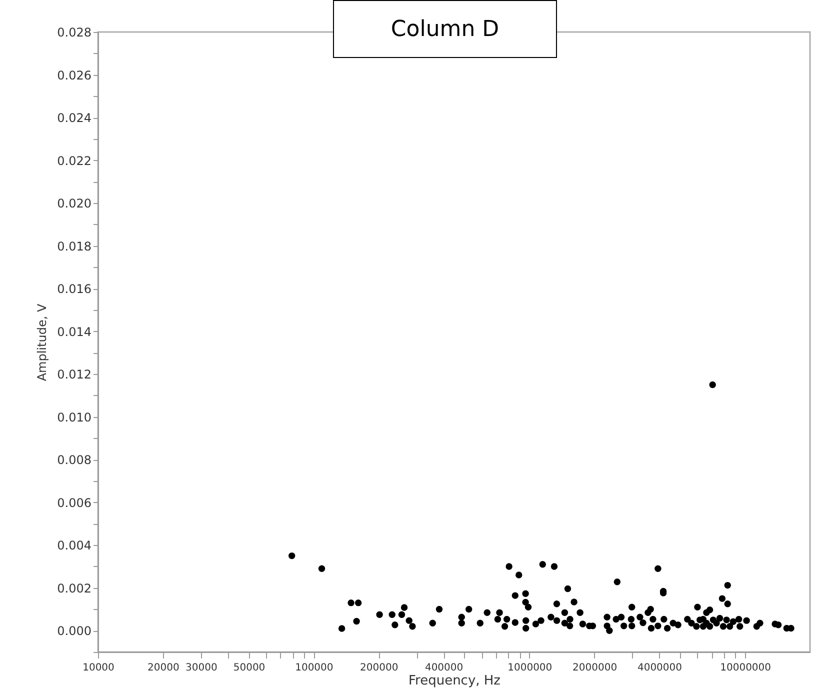 Image resolution: width=820 pixels, height=698 pixels. What do you see at coordinates (164, 668) in the screenshot?
I see `x-tick-label: 20000` at bounding box center [164, 668].